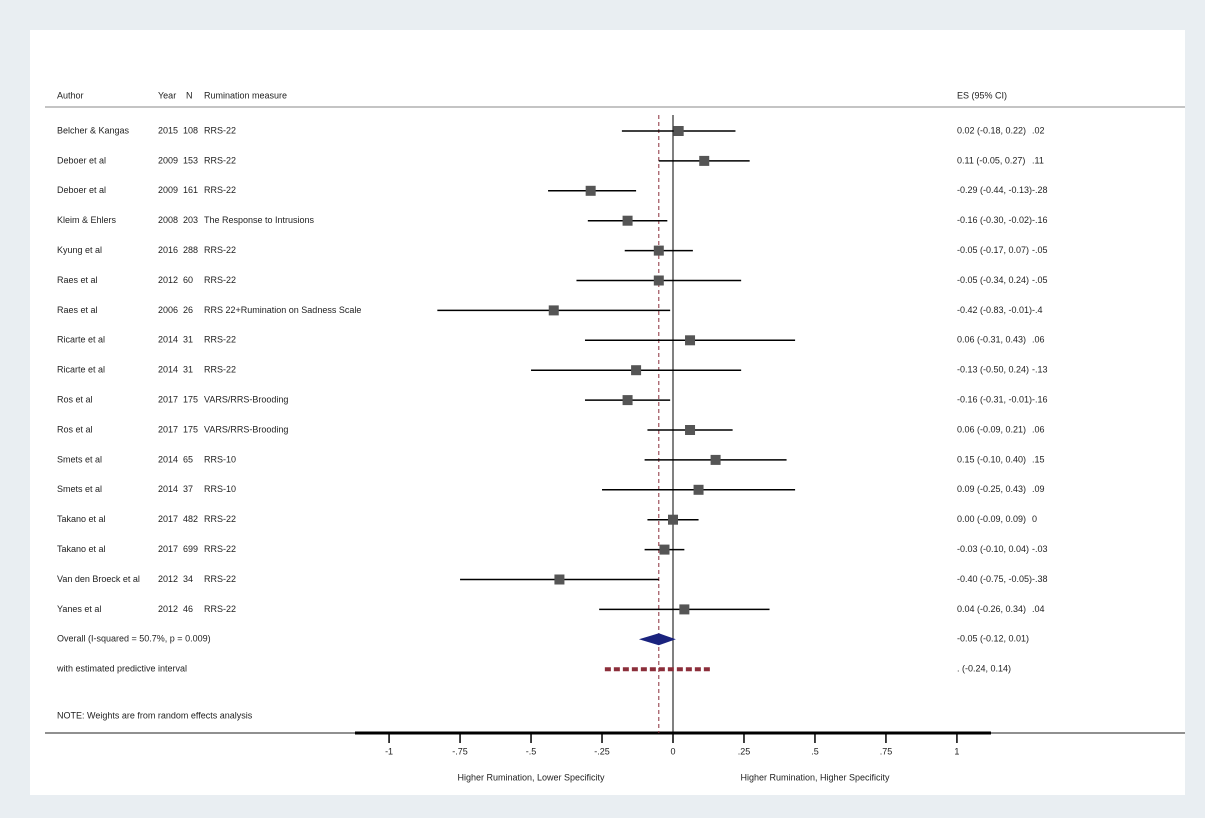  I want to click on es-ci: -0.16 (-0.30, -0.02), so click(994, 220).